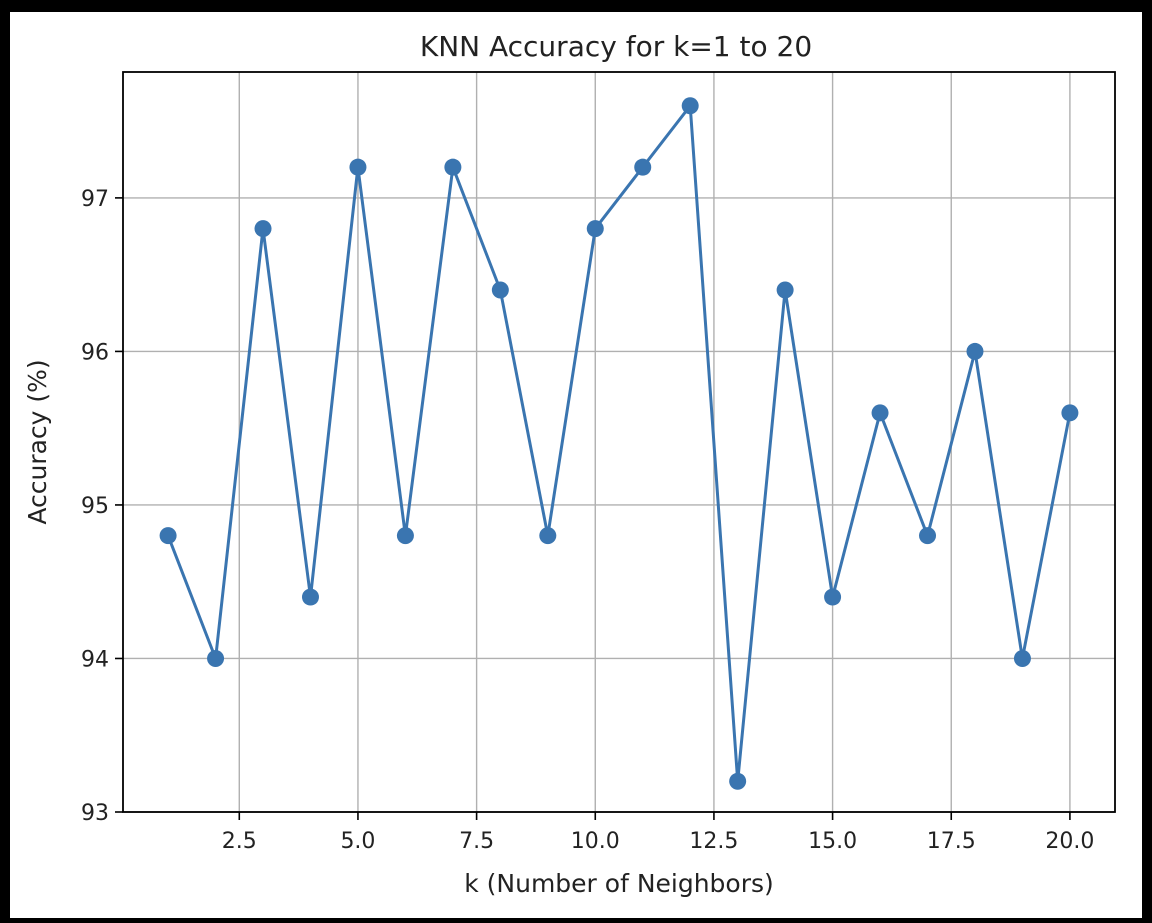  Describe the element at coordinates (95, 813) in the screenshot. I see `y-tick-label: 93` at that location.